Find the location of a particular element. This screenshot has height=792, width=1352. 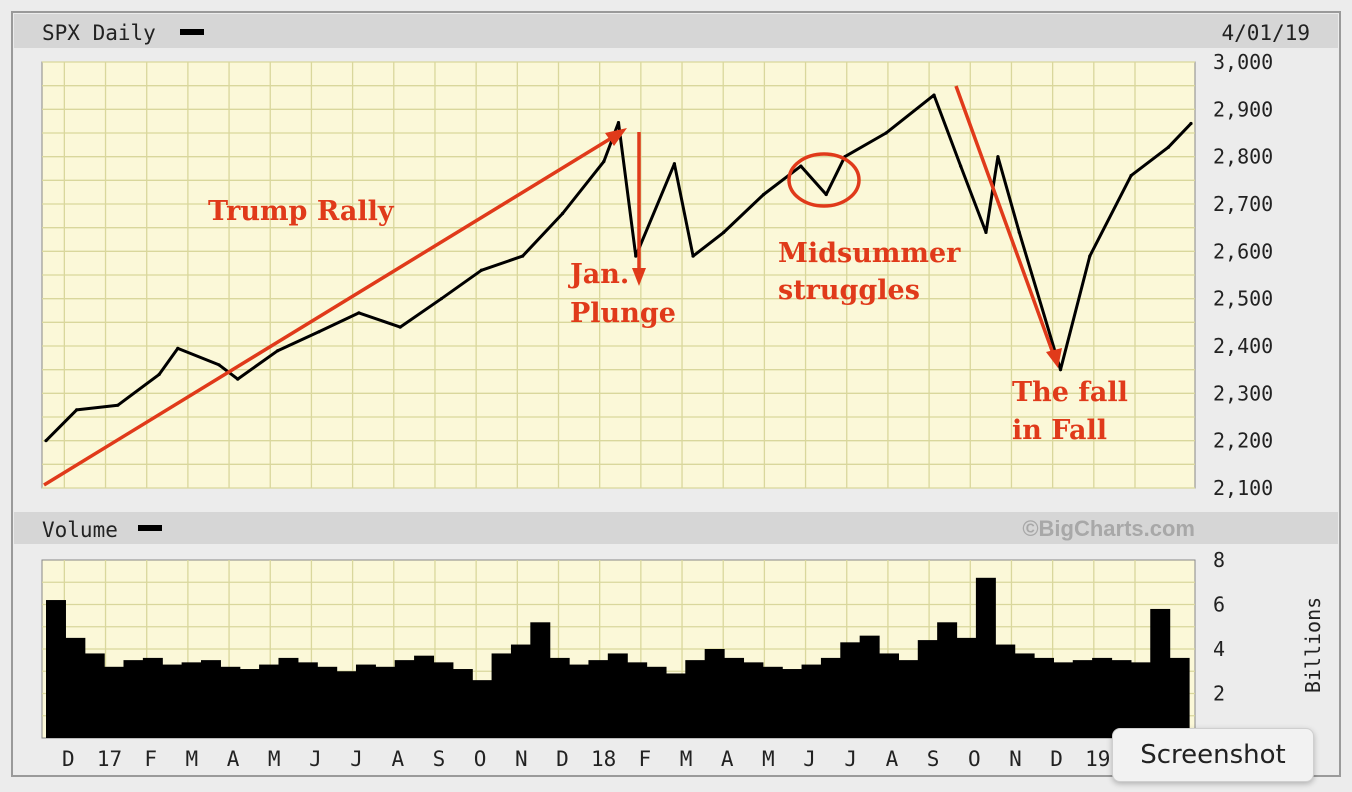

annotation-jan-plunge-line2: Plunge is located at coordinates (623, 313).